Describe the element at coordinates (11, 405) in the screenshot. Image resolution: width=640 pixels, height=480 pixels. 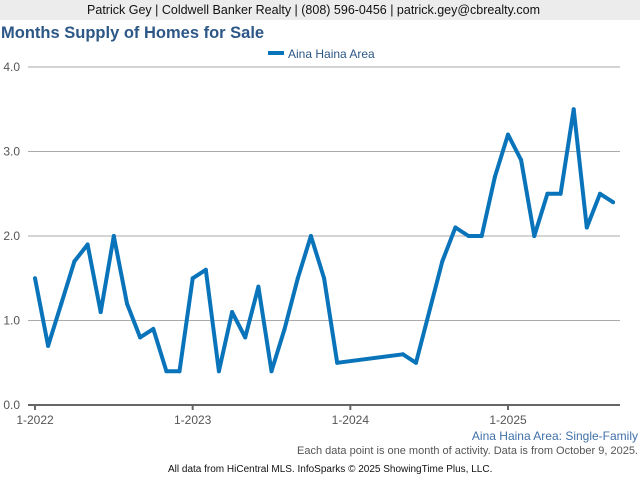
I see `y-tick-label: 0.0` at that location.